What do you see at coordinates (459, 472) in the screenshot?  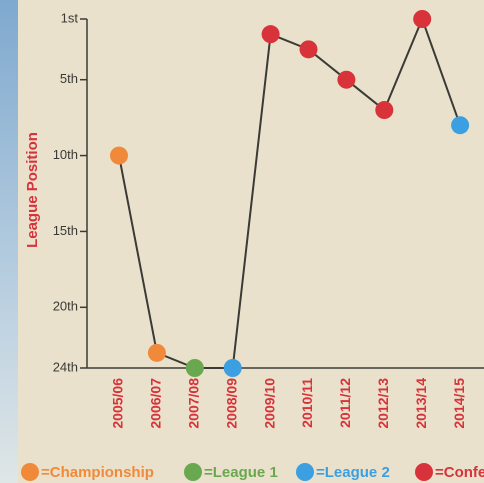 I see `legend-label: =Conference` at bounding box center [459, 472].